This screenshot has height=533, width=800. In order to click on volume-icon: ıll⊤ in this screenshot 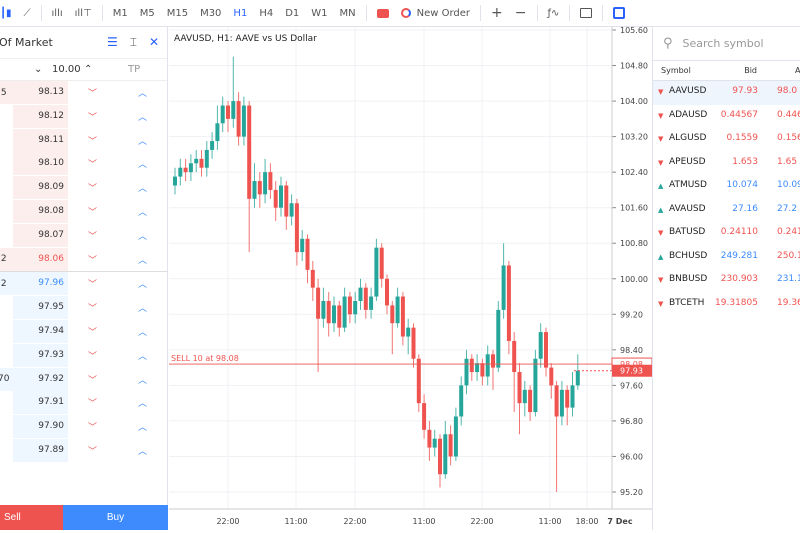, I will do `click(83, 13)`.